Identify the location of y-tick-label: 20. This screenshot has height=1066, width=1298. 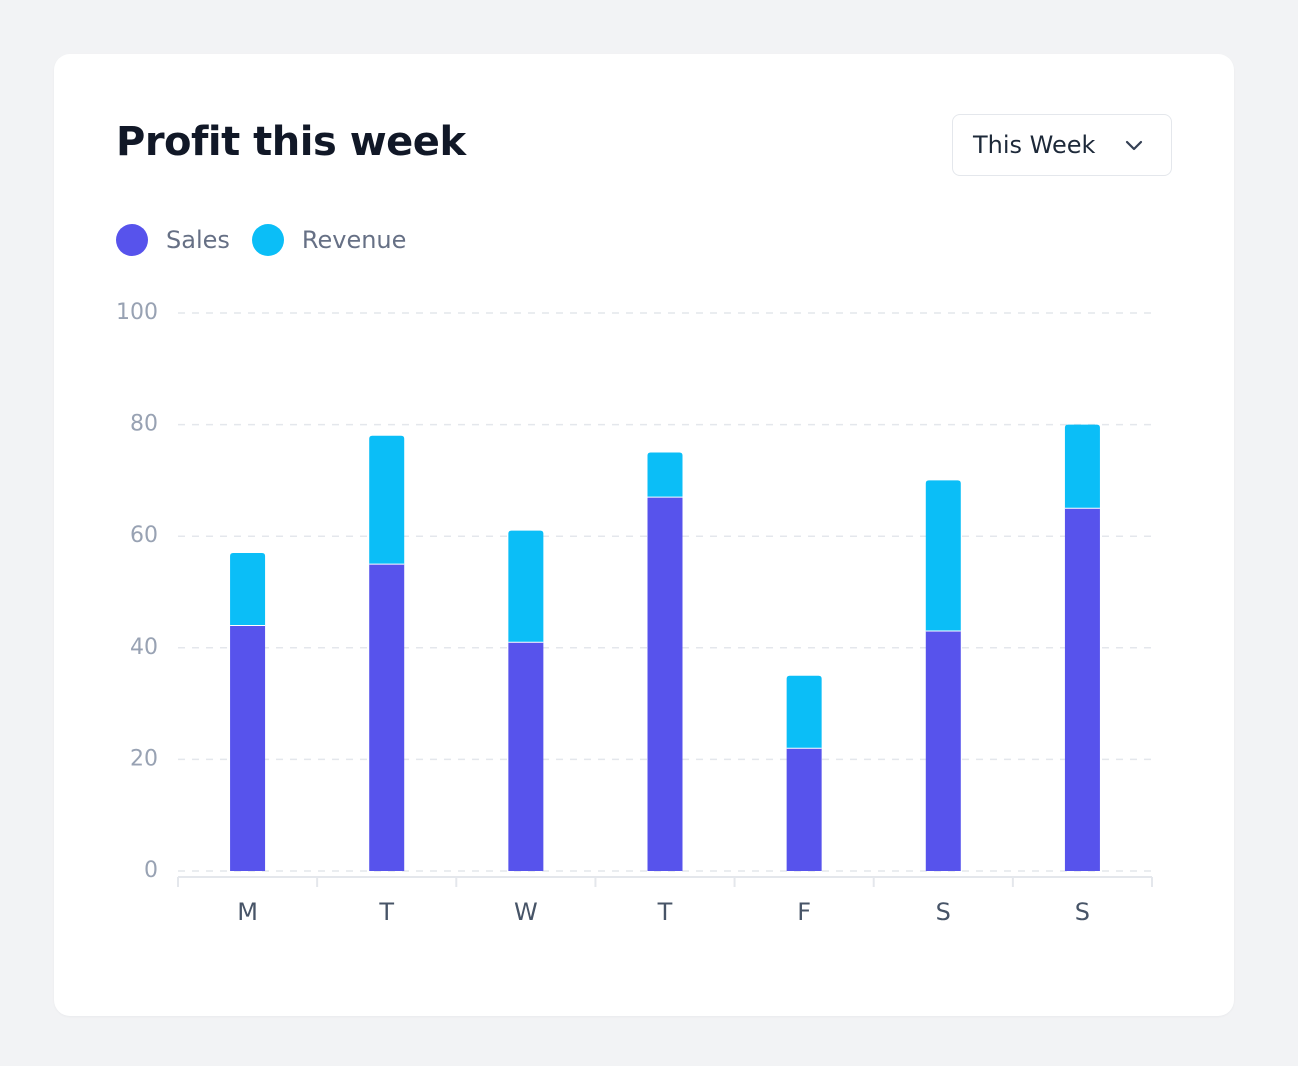
(144, 758).